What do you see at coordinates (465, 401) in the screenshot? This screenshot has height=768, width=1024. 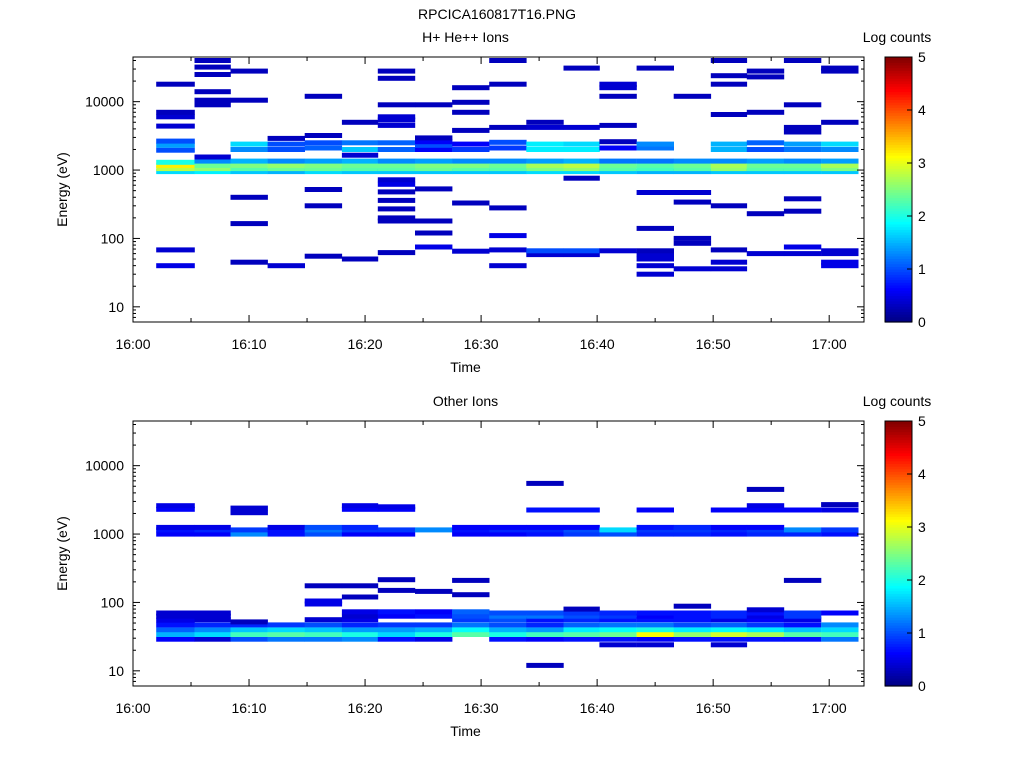 I see `chart-1-title: Other Ions` at bounding box center [465, 401].